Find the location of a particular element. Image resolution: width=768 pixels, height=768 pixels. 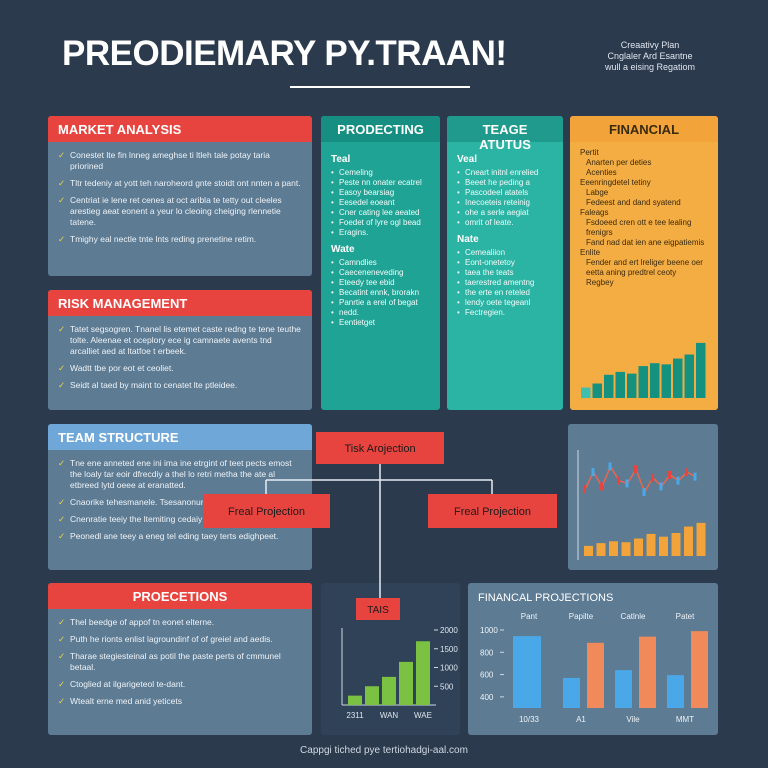

section-item: Becatint ennk, brorakn is located at coordinates (380, 293).